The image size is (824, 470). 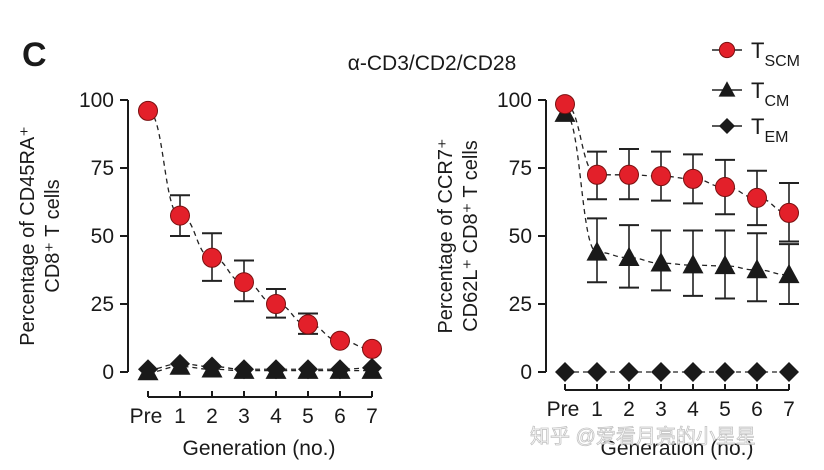 What do you see at coordinates (458, 235) in the screenshot?
I see `right-y-axis-label: Percentage of CCR7⁺ CD62L⁺ CD8⁺ T cells` at bounding box center [458, 235].